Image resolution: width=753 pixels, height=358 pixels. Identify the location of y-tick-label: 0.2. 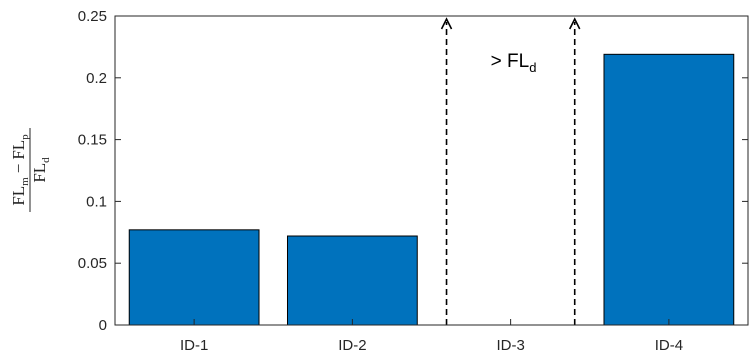
(96, 78).